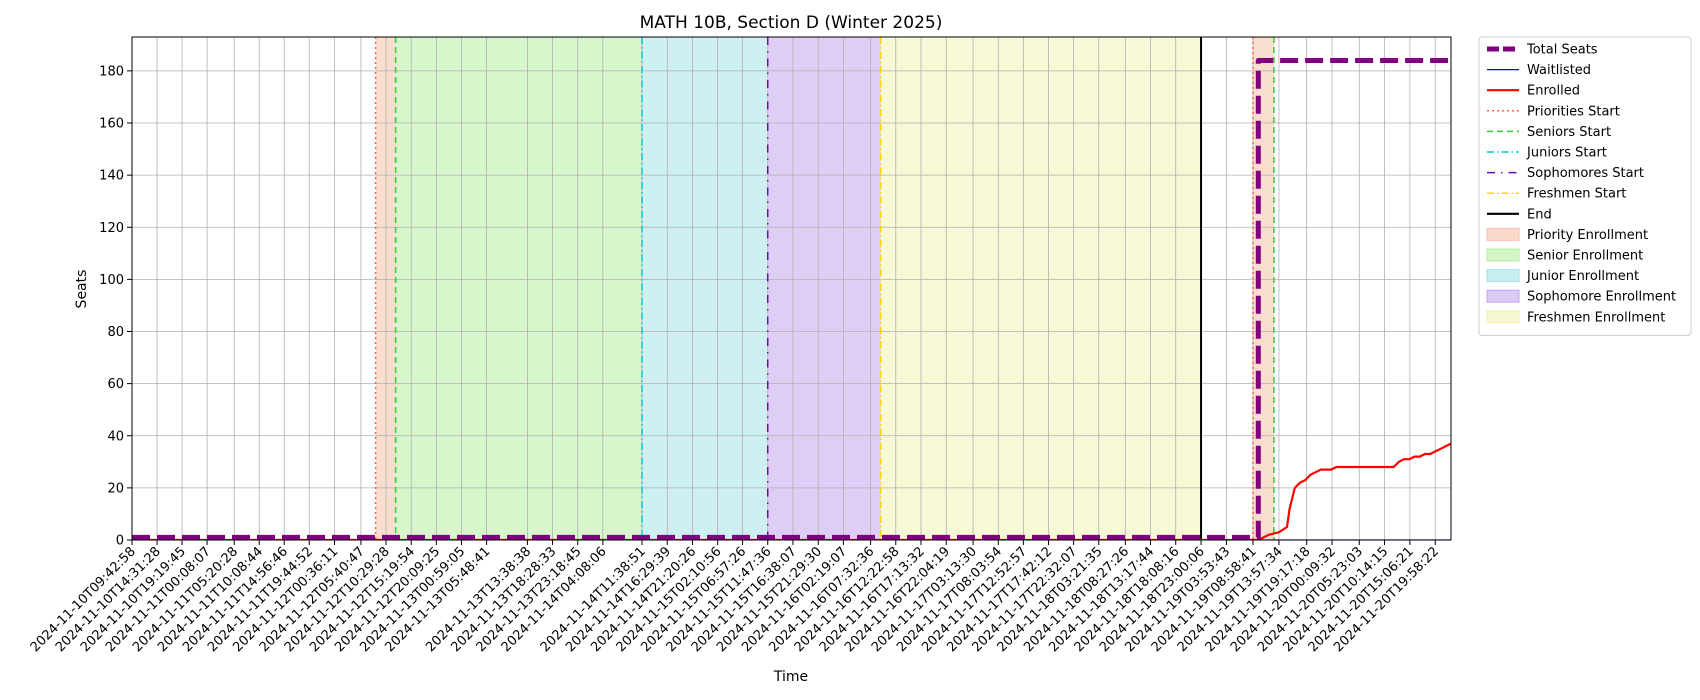 Image resolution: width=1700 pixels, height=700 pixels. What do you see at coordinates (111, 124) in the screenshot?
I see `y-tick-label: 160` at bounding box center [111, 124].